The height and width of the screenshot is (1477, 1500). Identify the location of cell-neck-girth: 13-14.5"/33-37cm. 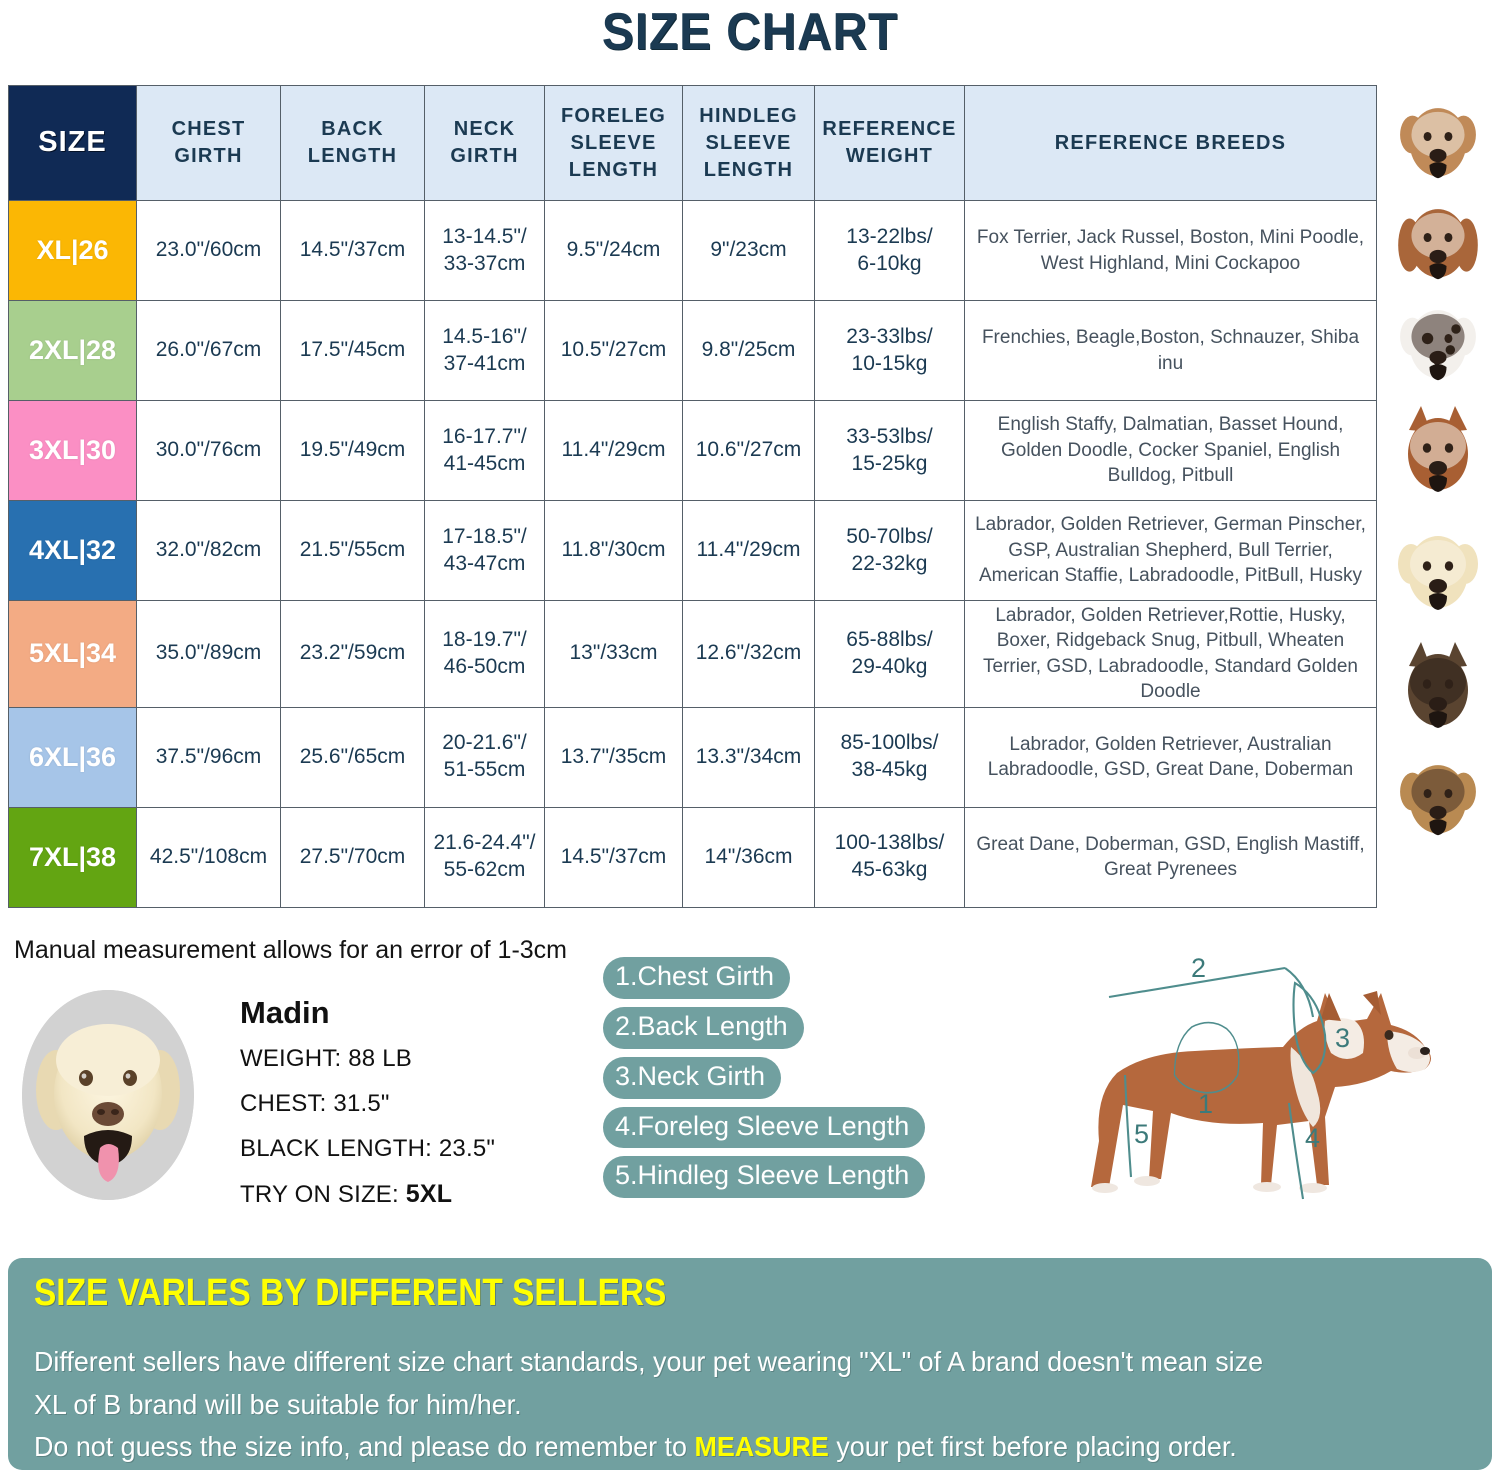
(484, 250).